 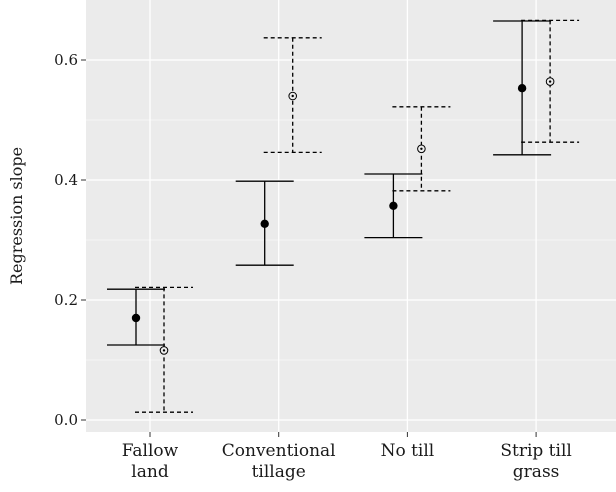 What do you see at coordinates (66, 60) in the screenshot?
I see `y-tick-label: 0.6` at bounding box center [66, 60].